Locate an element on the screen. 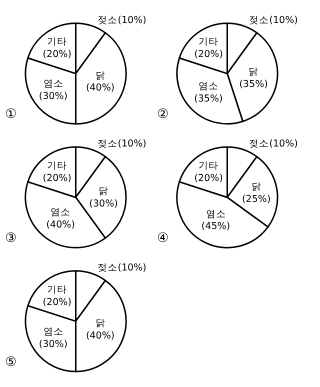 This screenshot has height=387, width=320. text: ③ is located at coordinates (11, 238).